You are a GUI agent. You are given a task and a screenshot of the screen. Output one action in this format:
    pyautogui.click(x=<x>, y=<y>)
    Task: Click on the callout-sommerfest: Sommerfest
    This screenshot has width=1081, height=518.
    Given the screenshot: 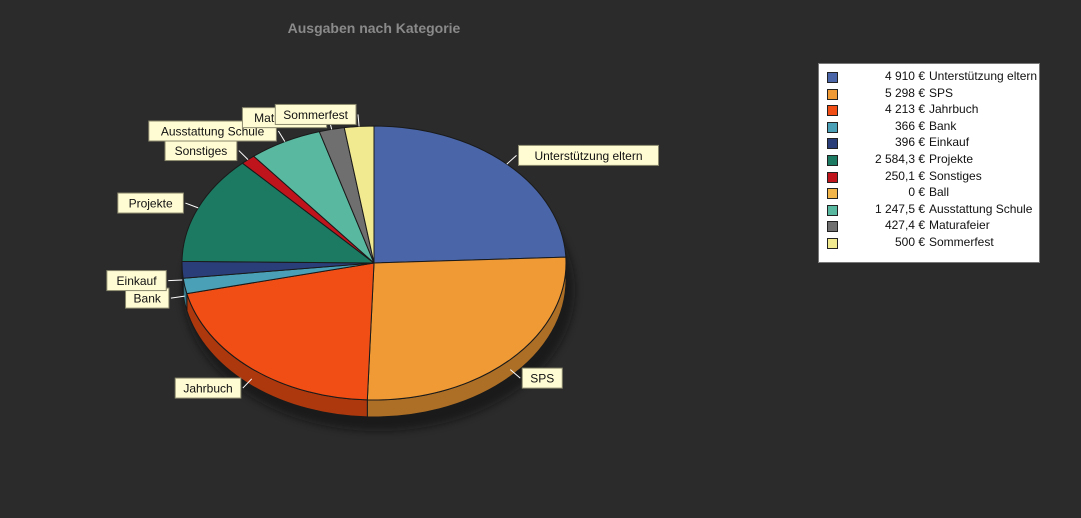 What is the action you would take?
    pyautogui.click(x=317, y=115)
    